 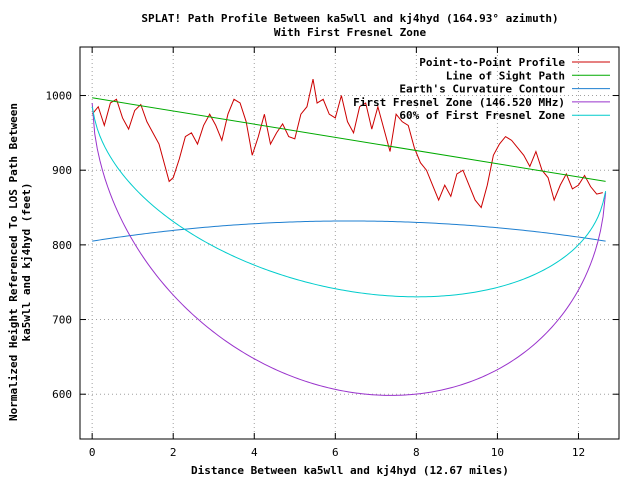 I want to click on x-tick-label: 4, so click(x=254, y=452).